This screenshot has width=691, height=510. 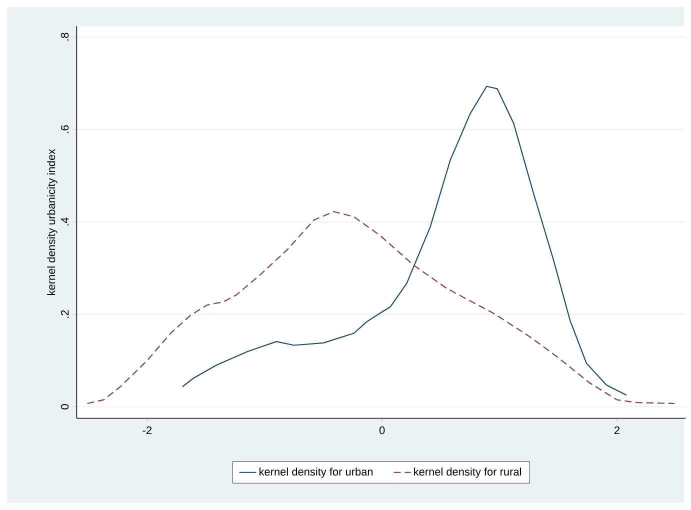 What do you see at coordinates (52, 222) in the screenshot?
I see `y-axis-title: kernel density urbanicity index` at bounding box center [52, 222].